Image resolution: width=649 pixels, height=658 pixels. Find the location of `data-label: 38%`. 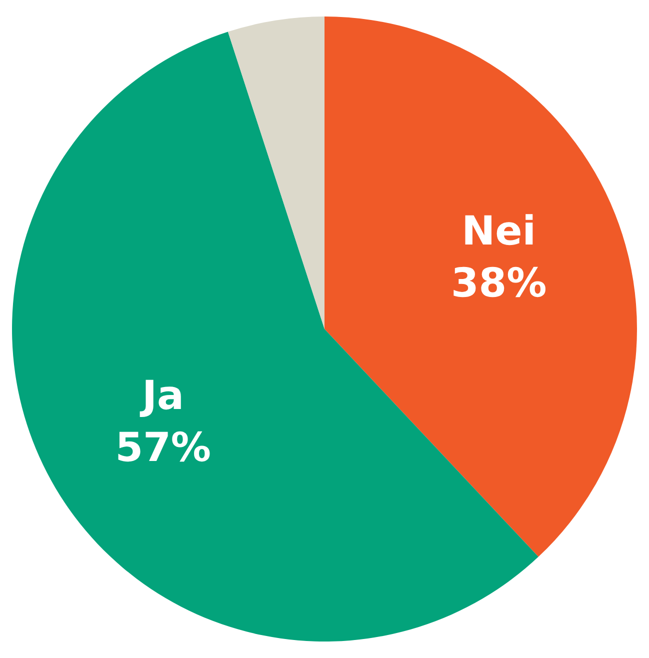

data-label: 38% is located at coordinates (498, 283).